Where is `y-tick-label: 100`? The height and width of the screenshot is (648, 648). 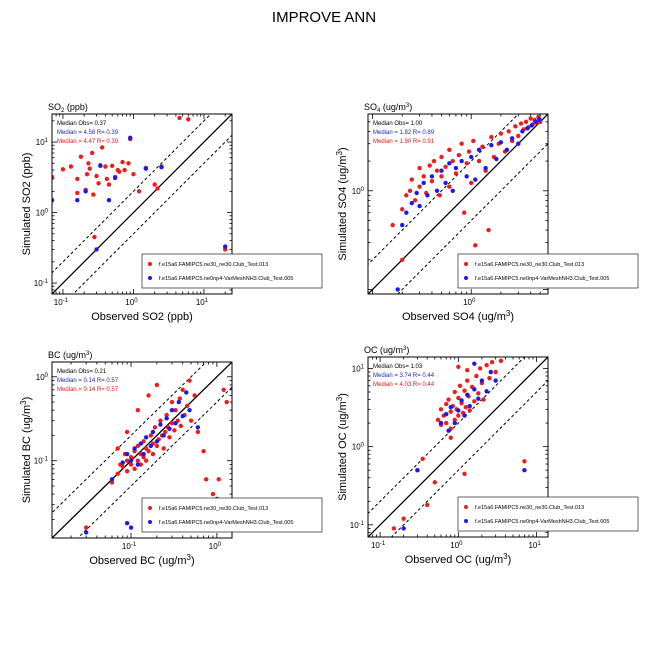
y-tick-label: 100 is located at coordinates (358, 191).